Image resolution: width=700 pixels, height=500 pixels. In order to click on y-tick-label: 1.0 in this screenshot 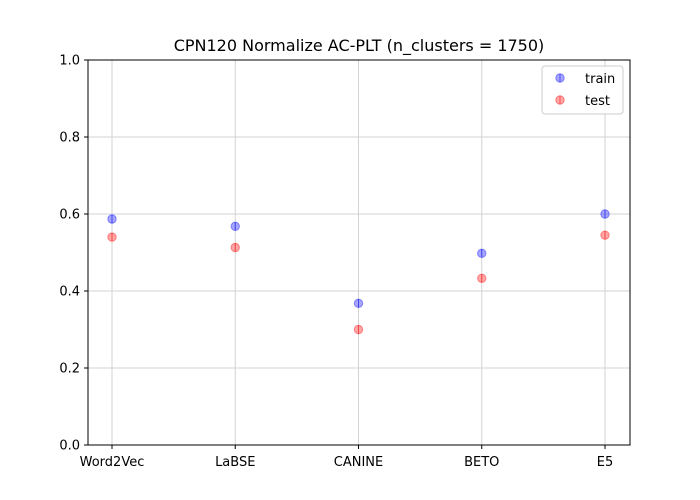, I will do `click(69, 61)`.